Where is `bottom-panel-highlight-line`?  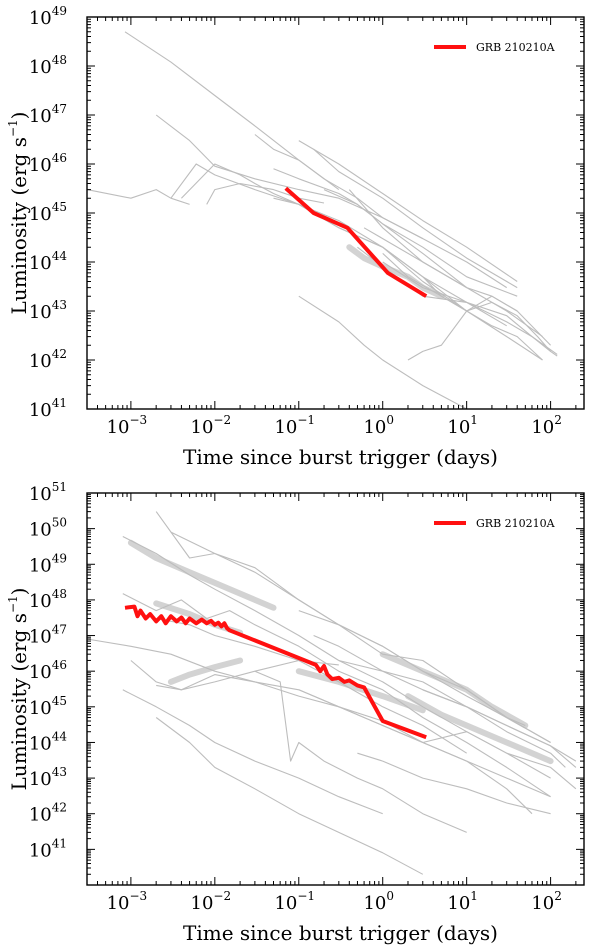 bottom-panel-highlight-line is located at coordinates (275, 672).